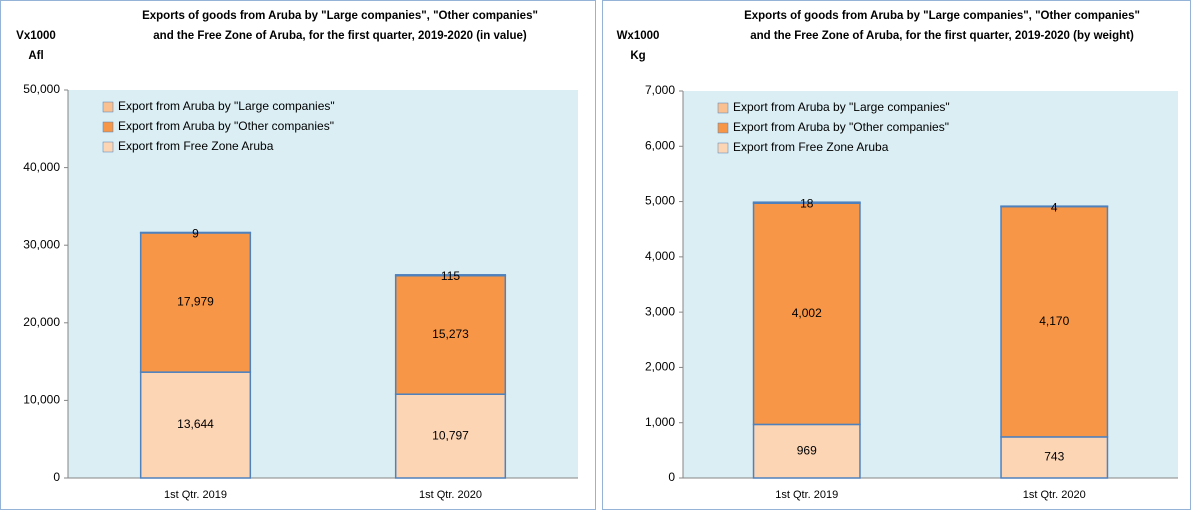  Describe the element at coordinates (41, 244) in the screenshot. I see `y-tick-label: 30,000` at that location.